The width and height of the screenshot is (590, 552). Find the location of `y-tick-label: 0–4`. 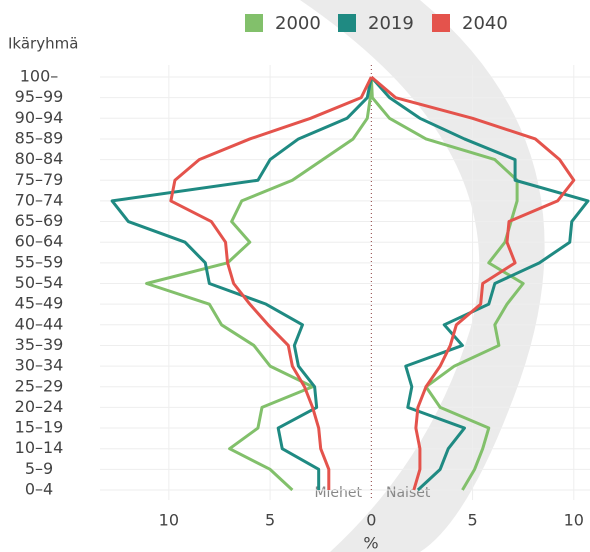

y-tick-label: 0–4 is located at coordinates (39, 489).